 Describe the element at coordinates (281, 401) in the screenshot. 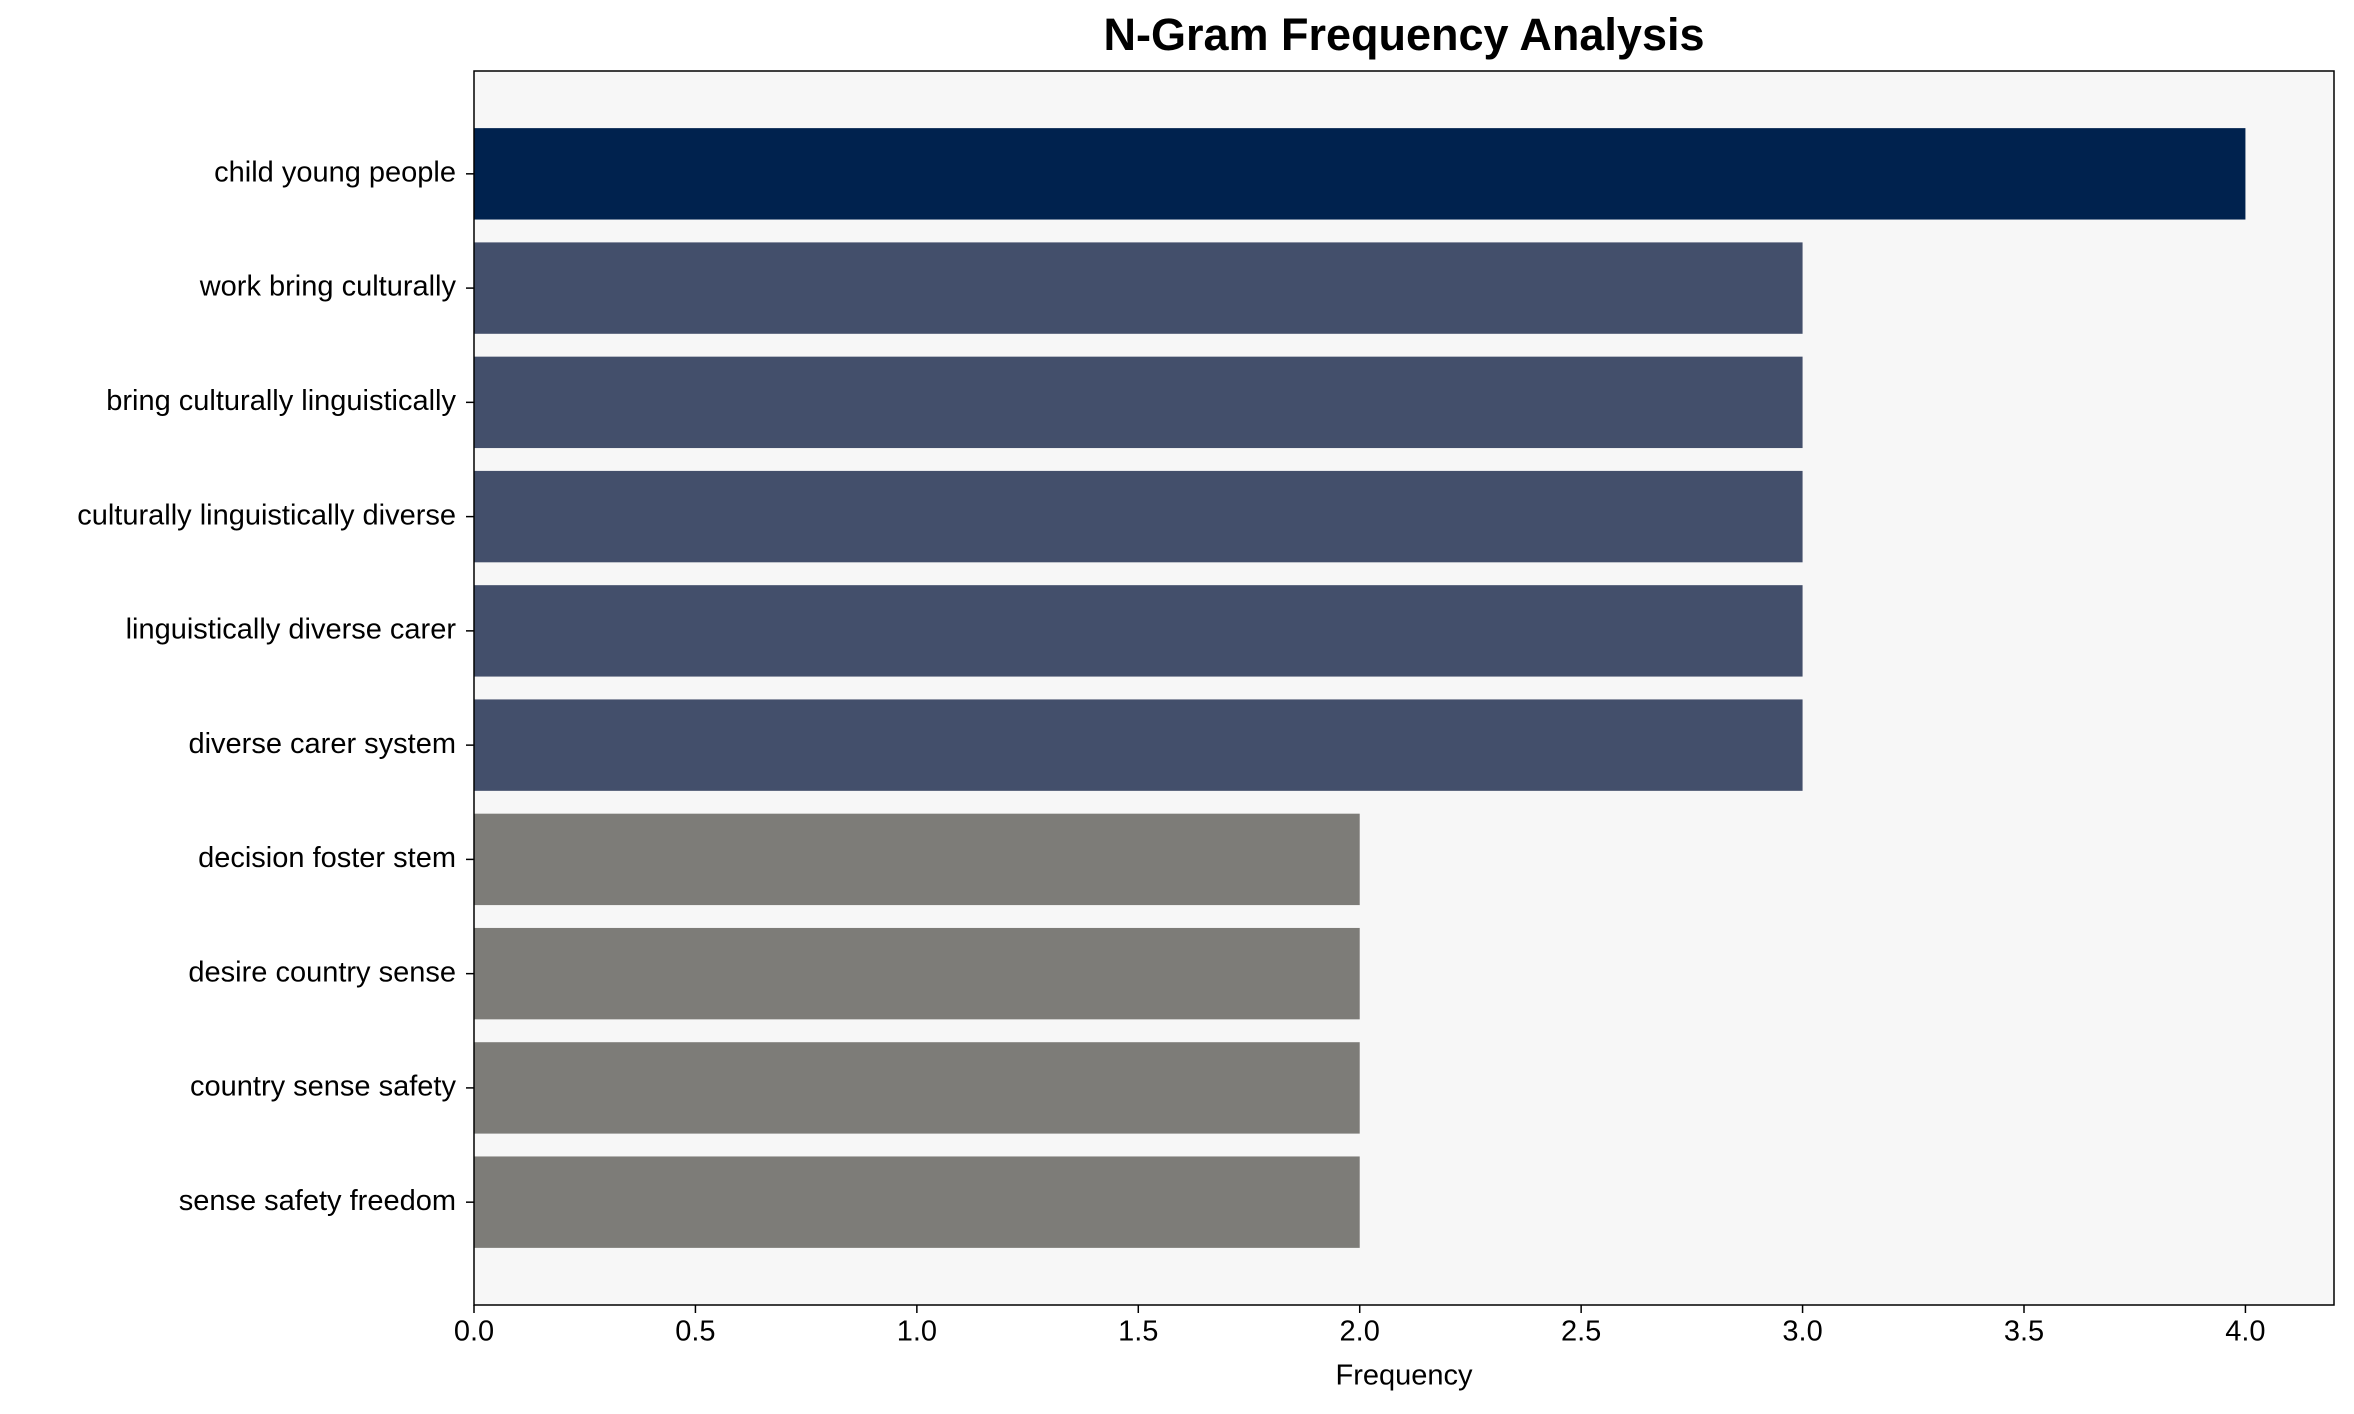

I see `y-tick-label: bring culturally linguistically` at that location.